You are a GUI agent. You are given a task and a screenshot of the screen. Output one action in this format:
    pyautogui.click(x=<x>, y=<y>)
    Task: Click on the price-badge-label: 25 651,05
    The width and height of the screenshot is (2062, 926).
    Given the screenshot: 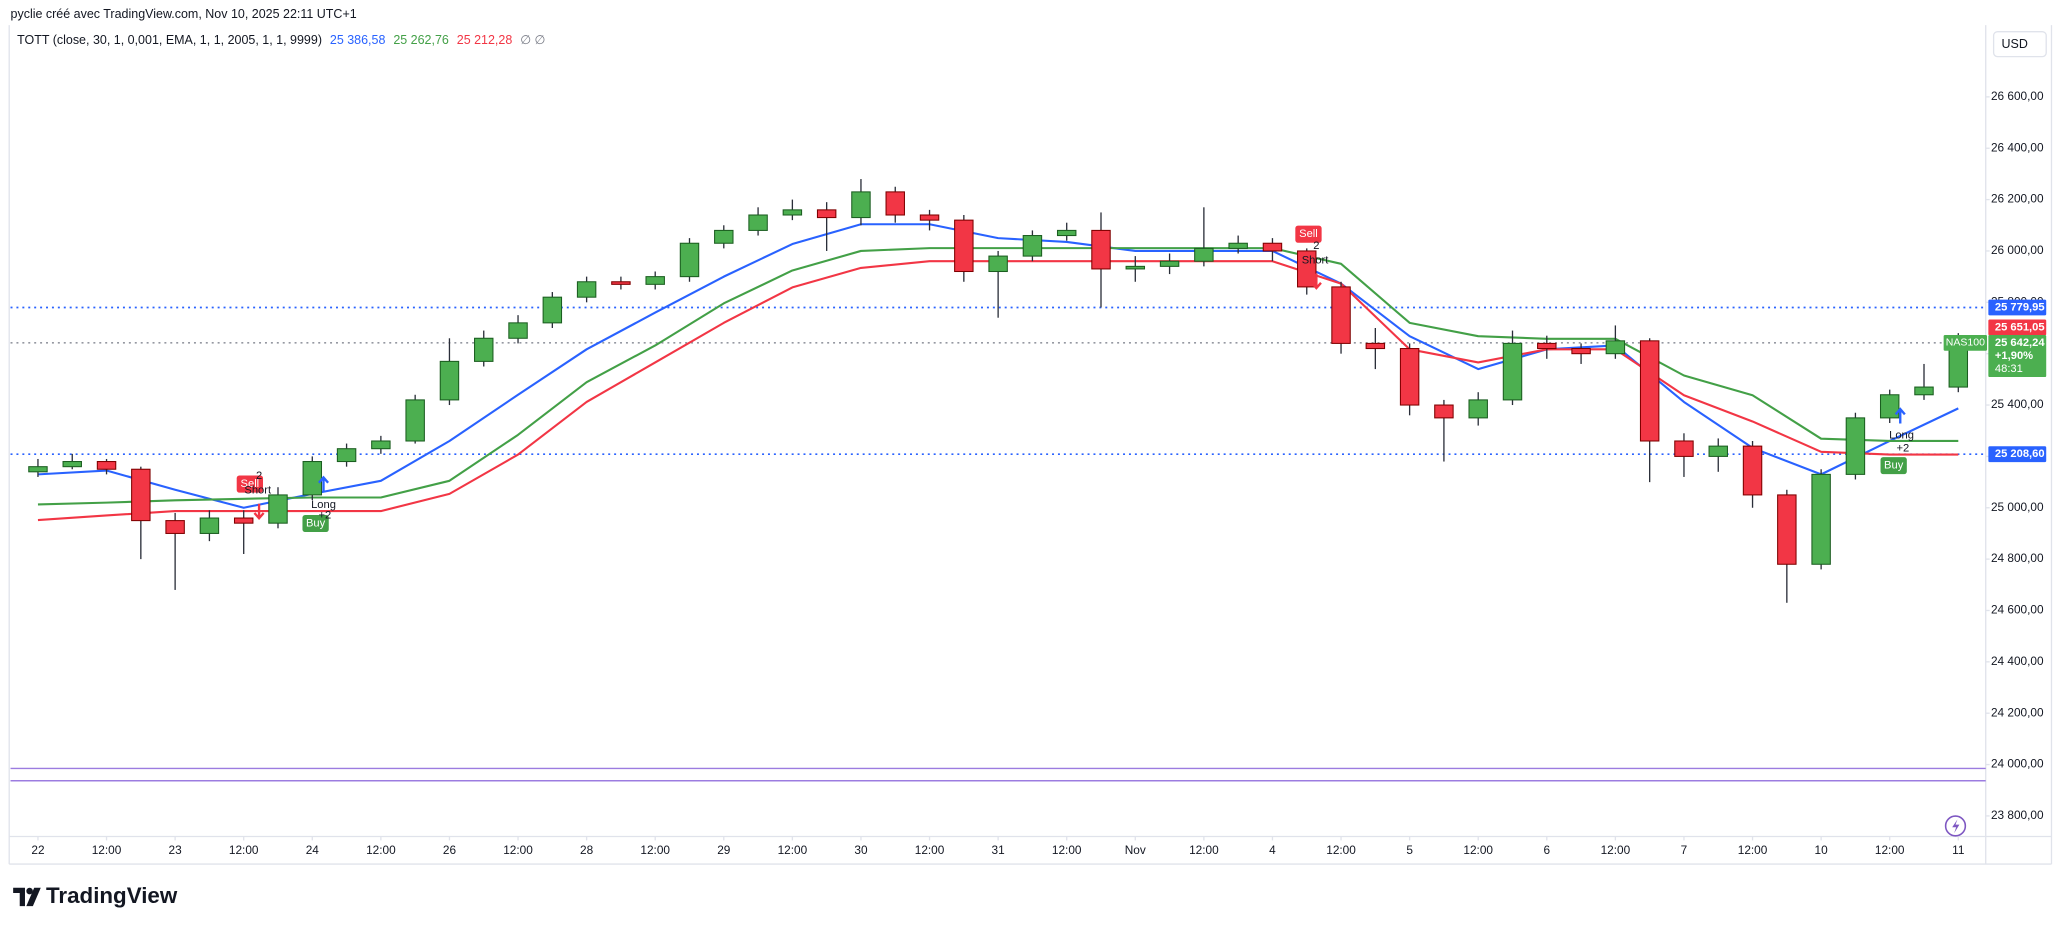 What is the action you would take?
    pyautogui.click(x=2020, y=327)
    